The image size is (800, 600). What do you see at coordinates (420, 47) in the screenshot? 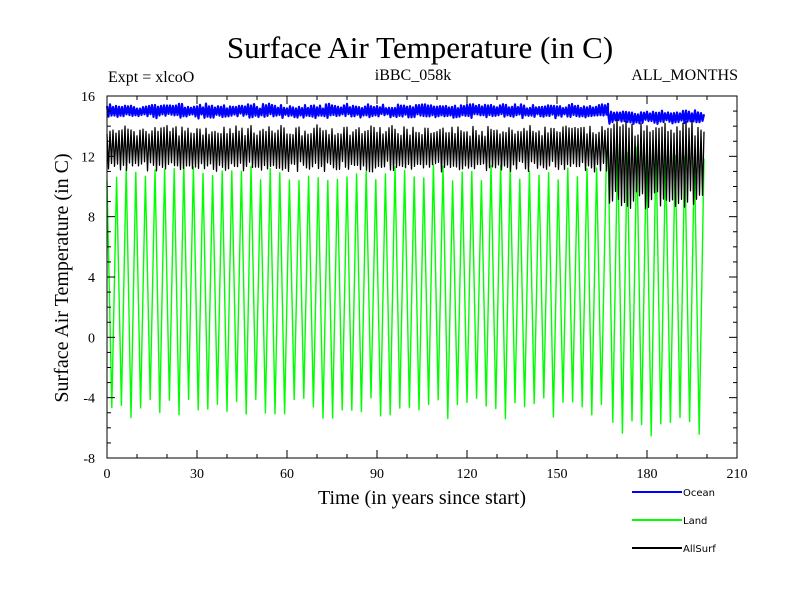
I see `chart-title: Surface Air Temperature (in C)` at bounding box center [420, 47].